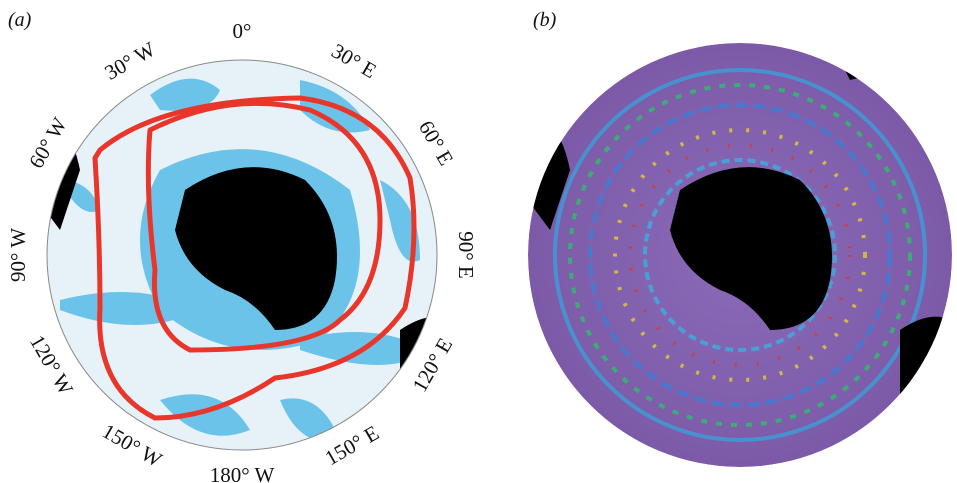  What do you see at coordinates (18, 255) in the screenshot?
I see `longitude-label: 90° W` at bounding box center [18, 255].